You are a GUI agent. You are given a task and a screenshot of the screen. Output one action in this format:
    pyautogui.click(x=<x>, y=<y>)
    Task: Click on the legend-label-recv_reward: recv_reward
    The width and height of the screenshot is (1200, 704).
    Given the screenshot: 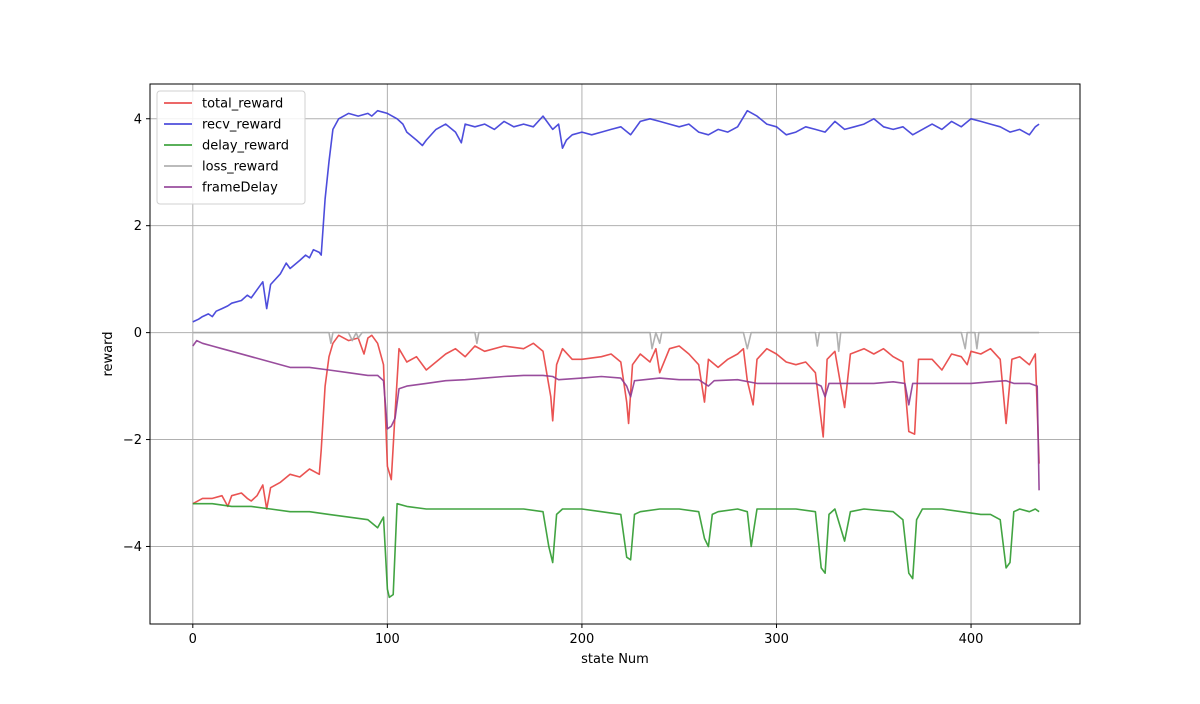 What is the action you would take?
    pyautogui.click(x=241, y=125)
    